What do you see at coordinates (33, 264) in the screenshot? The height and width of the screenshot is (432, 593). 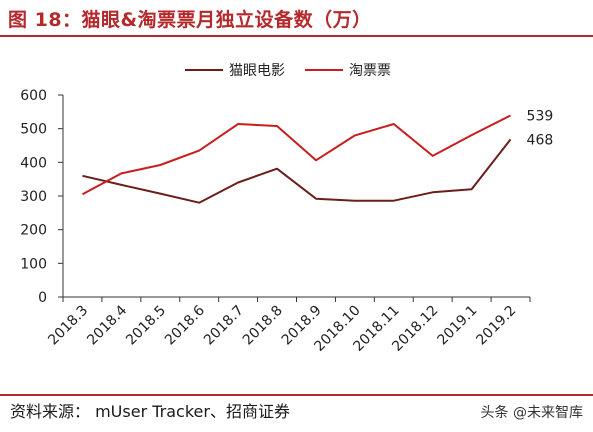 I see `y-tick-label: 100` at bounding box center [33, 264].